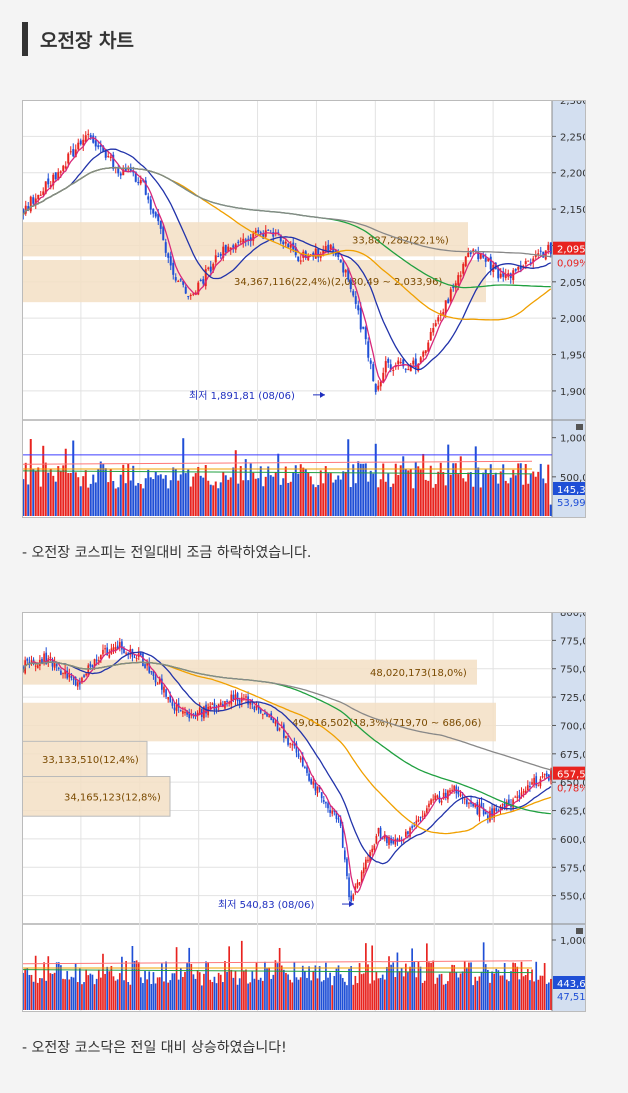  What do you see at coordinates (573, 210) in the screenshot?
I see `y-tick-label: 2,150,00` at bounding box center [573, 210].